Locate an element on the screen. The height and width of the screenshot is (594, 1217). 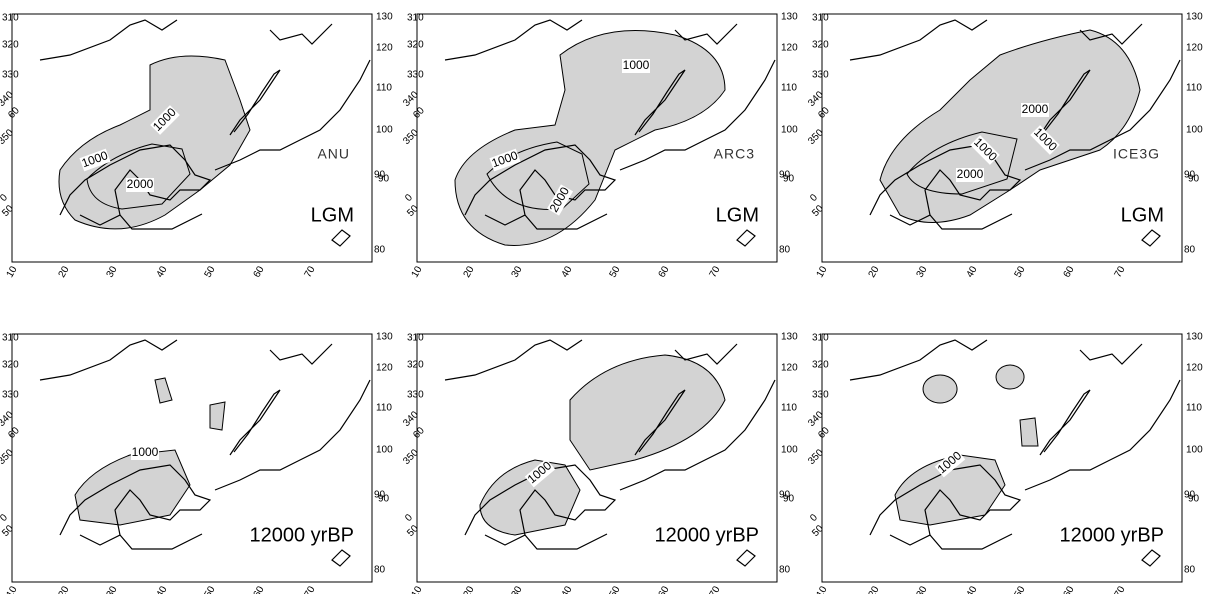
lon-label: 80 is located at coordinates (785, 250).